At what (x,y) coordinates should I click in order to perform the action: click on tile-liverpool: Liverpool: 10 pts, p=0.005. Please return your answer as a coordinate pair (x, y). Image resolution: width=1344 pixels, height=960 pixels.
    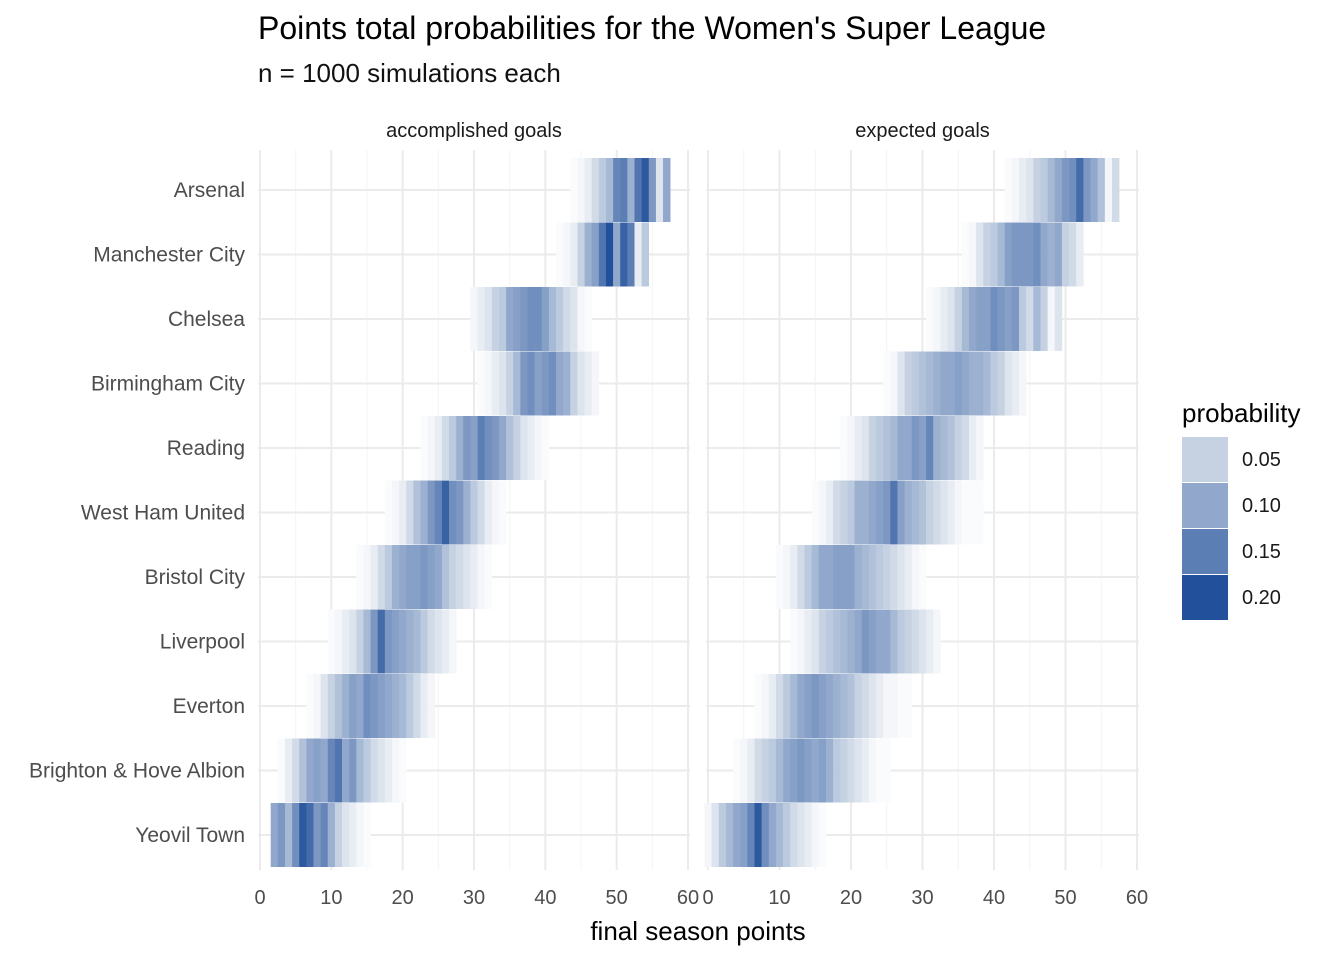
    Looking at the image, I should click on (331, 641).